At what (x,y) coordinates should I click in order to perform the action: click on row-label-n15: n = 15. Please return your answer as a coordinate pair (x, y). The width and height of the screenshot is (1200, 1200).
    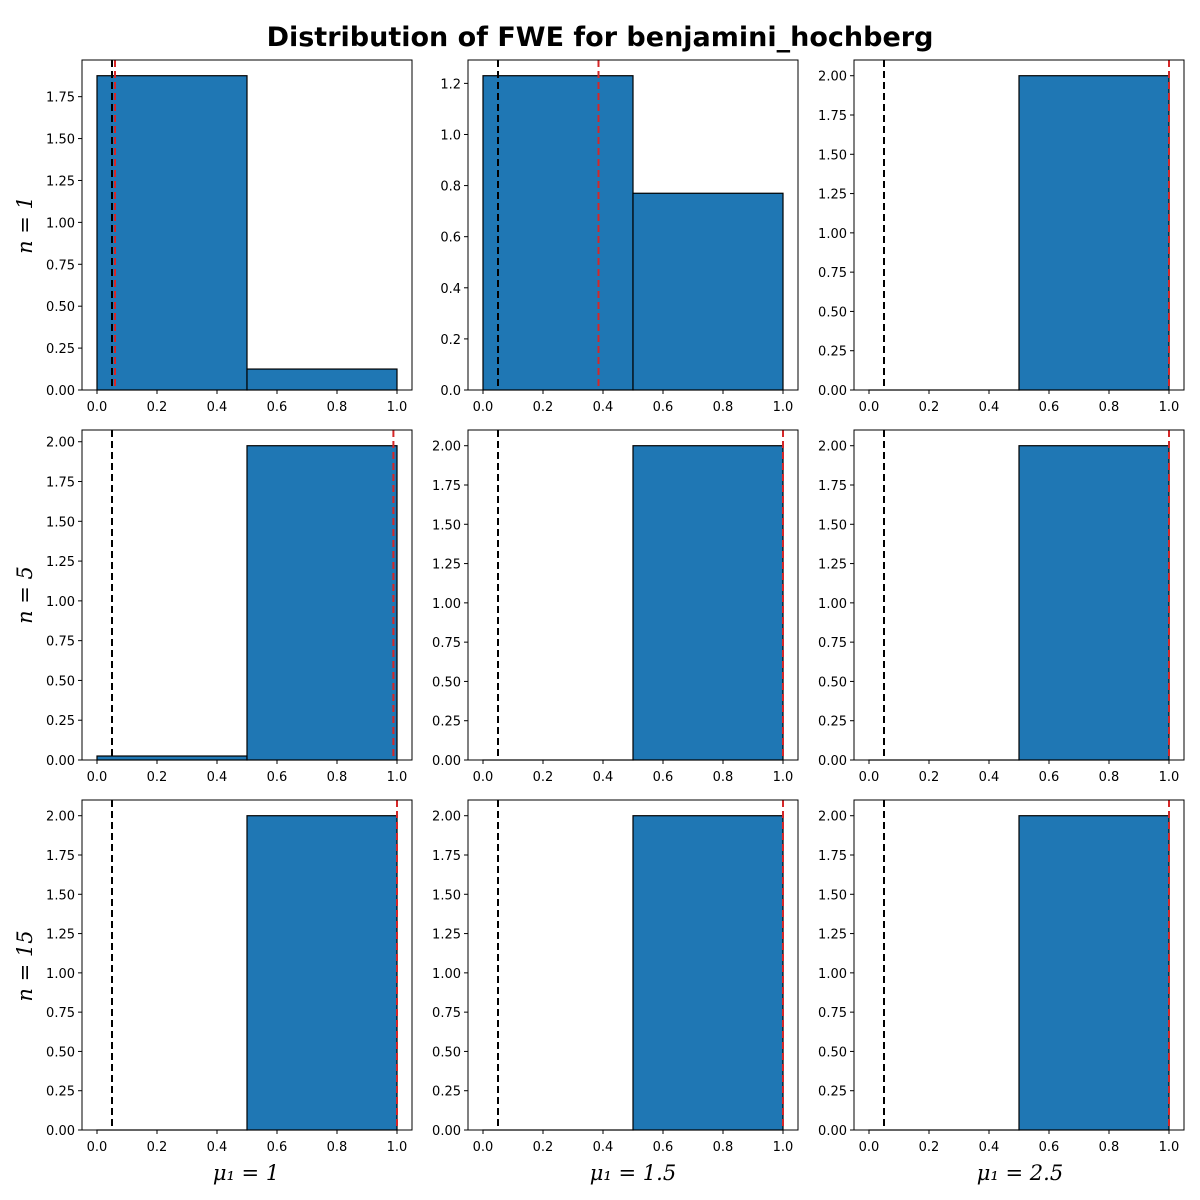
    Looking at the image, I should click on (25, 965).